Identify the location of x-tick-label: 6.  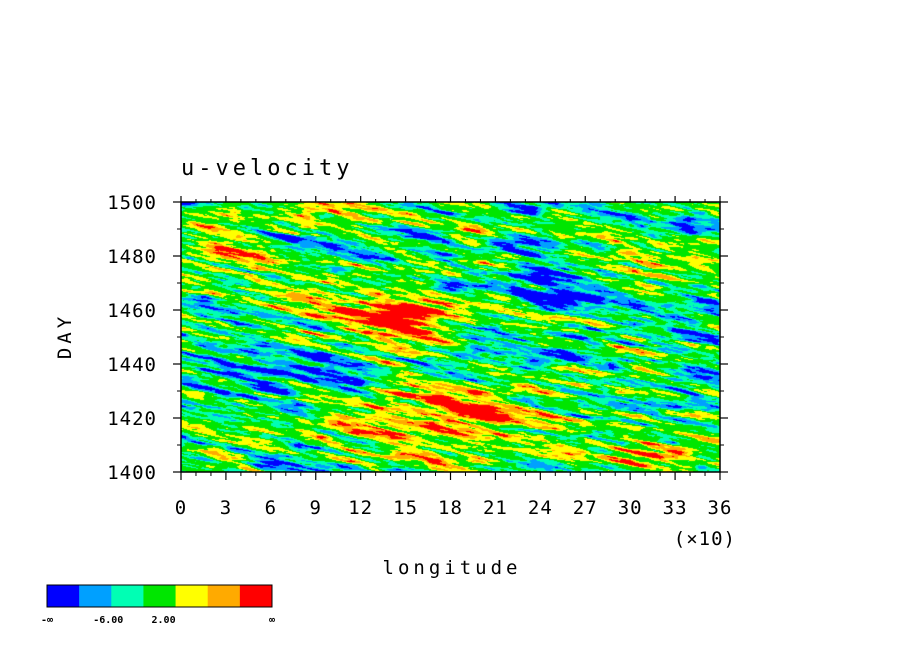
(271, 508).